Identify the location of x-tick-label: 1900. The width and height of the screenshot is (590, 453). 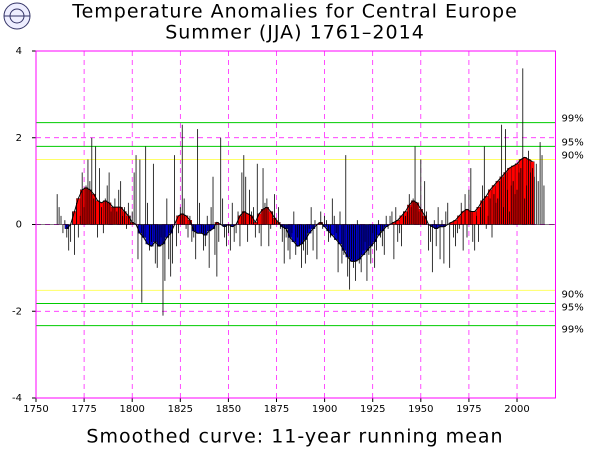
(324, 409).